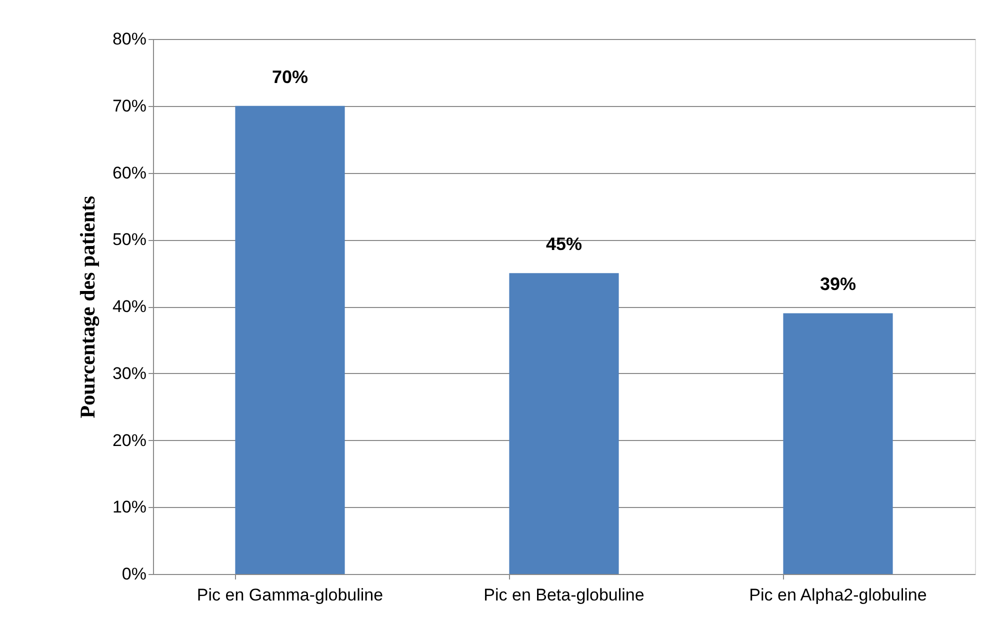 This screenshot has height=637, width=990. I want to click on y-tick-label: 30%, so click(129, 373).